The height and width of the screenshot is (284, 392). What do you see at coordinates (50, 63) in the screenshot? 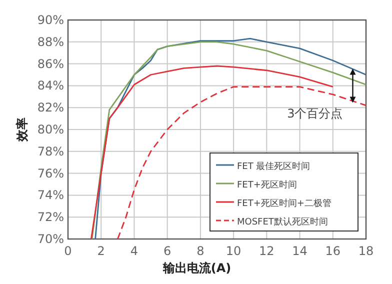
I see `y-tick-label: 86%` at bounding box center [50, 63].